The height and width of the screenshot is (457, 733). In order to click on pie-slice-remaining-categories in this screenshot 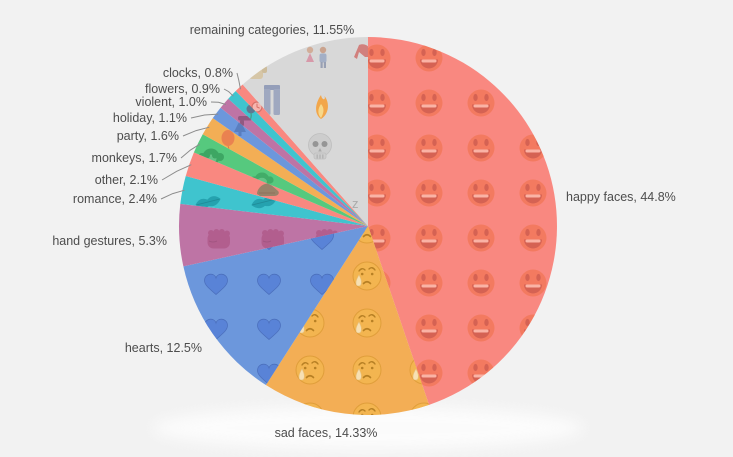, I will do `click(305, 131)`.